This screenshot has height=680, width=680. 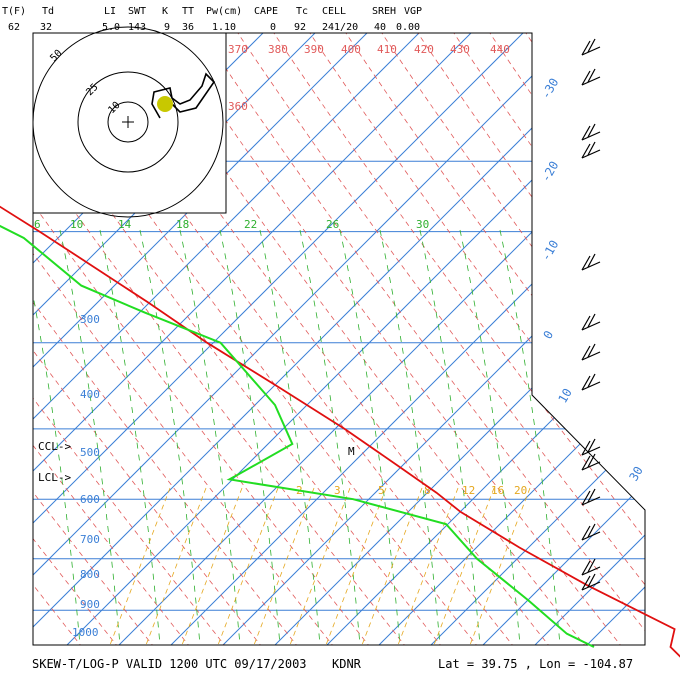 What do you see at coordinates (347, 664) in the screenshot?
I see `footer-station: KDNR` at bounding box center [347, 664].